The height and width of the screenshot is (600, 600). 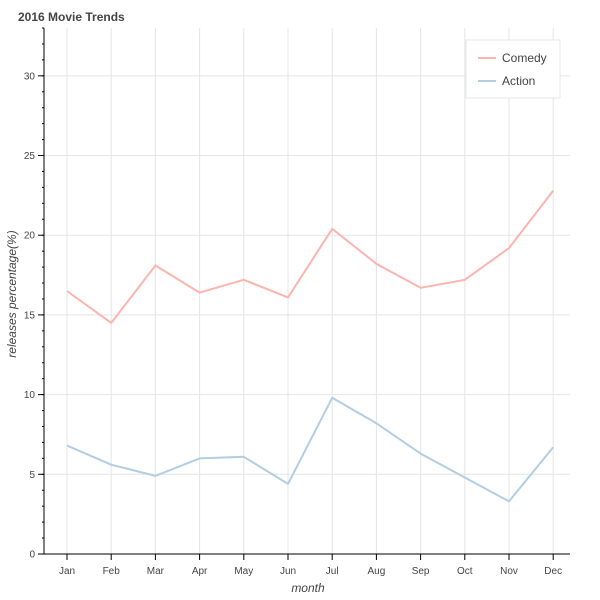 I want to click on legend-box, so click(x=513, y=69).